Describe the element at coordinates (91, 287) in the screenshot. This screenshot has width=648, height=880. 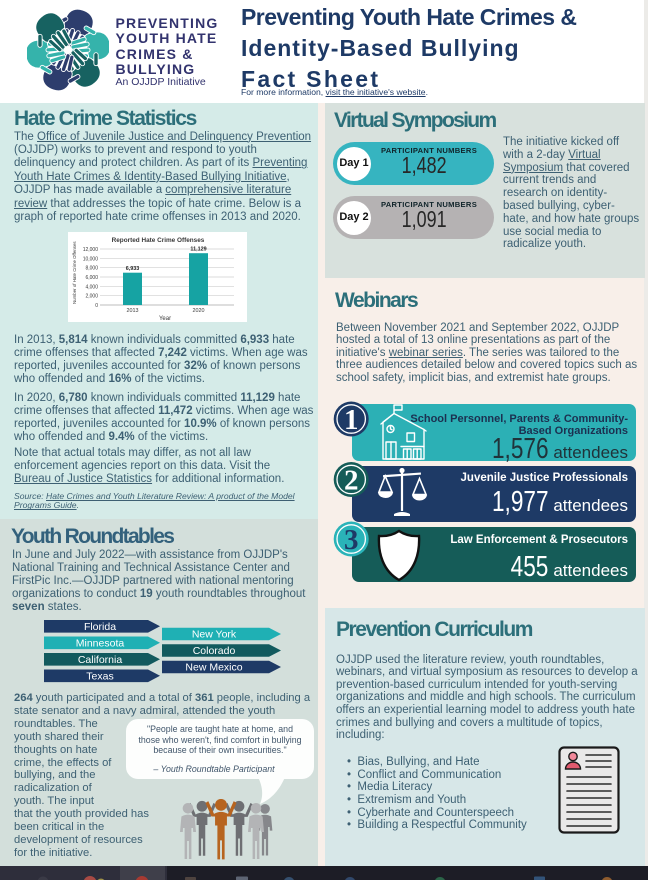
I see `svg-text: 4,000` at that location.